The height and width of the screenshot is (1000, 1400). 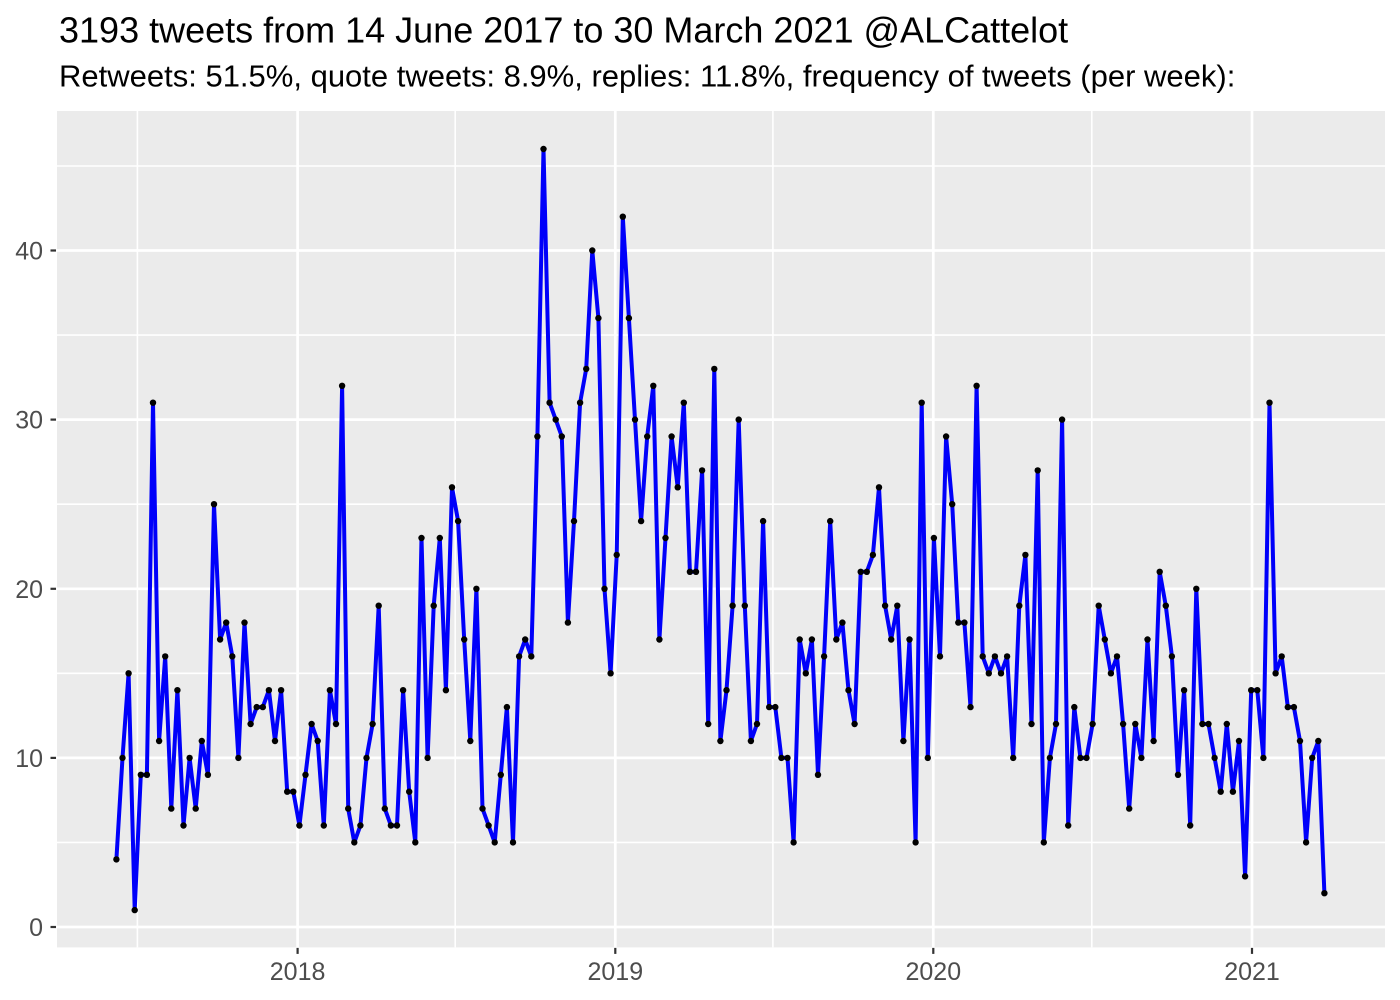 What do you see at coordinates (29, 759) in the screenshot?
I see `svg-text: 10` at bounding box center [29, 759].